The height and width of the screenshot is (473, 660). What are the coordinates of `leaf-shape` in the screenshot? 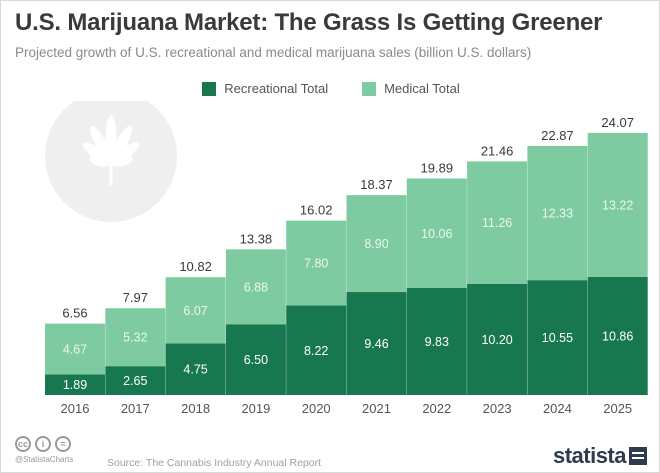 It's located at (111, 150).